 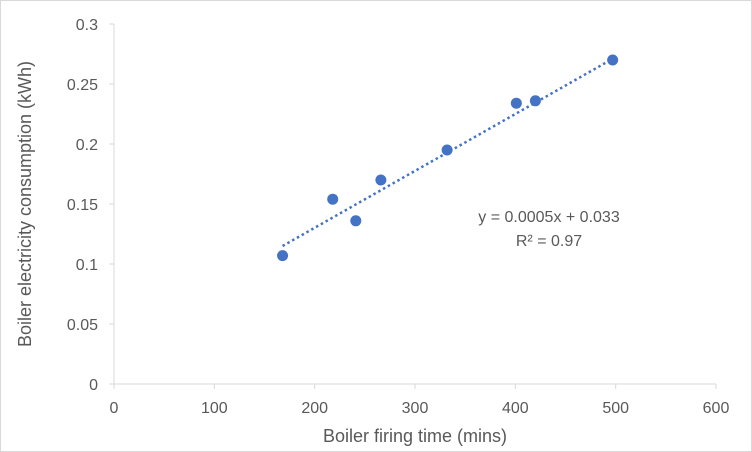 What do you see at coordinates (87, 145) in the screenshot?
I see `y-tick-label: 0.2` at bounding box center [87, 145].